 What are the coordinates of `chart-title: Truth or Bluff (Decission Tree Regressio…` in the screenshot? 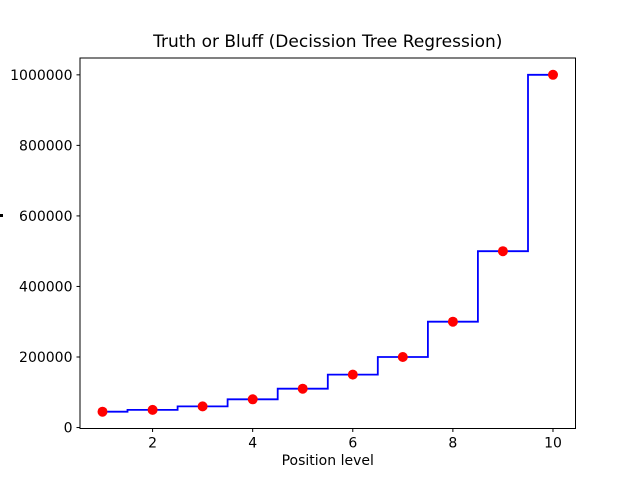 It's located at (327, 42).